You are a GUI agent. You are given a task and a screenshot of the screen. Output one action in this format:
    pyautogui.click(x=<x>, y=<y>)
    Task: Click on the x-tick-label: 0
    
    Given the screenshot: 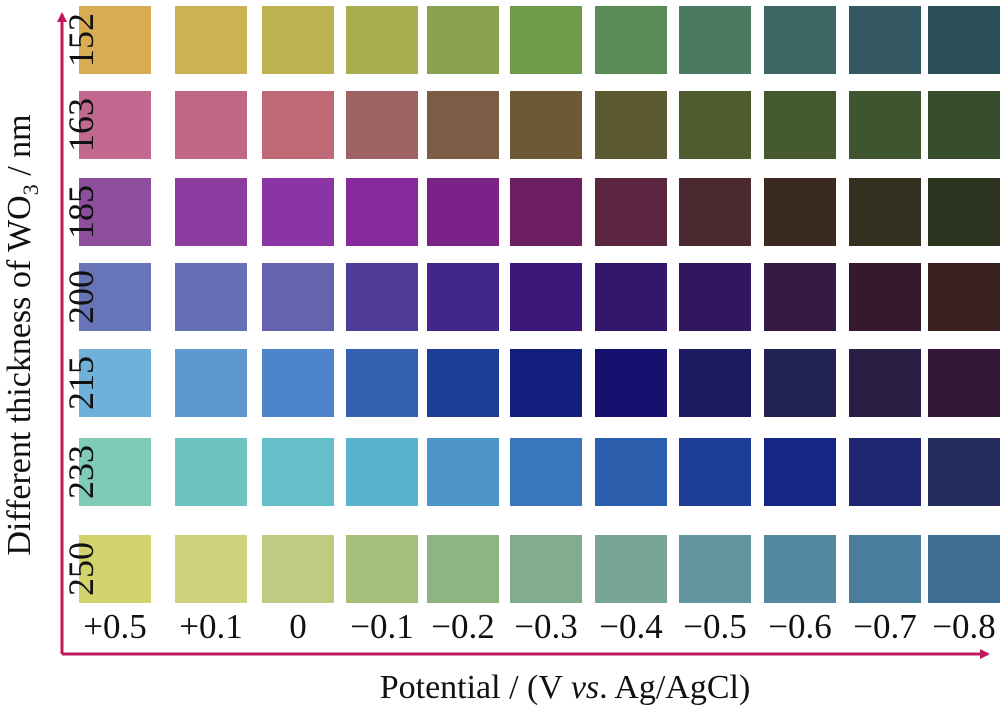 What is the action you would take?
    pyautogui.click(x=298, y=626)
    